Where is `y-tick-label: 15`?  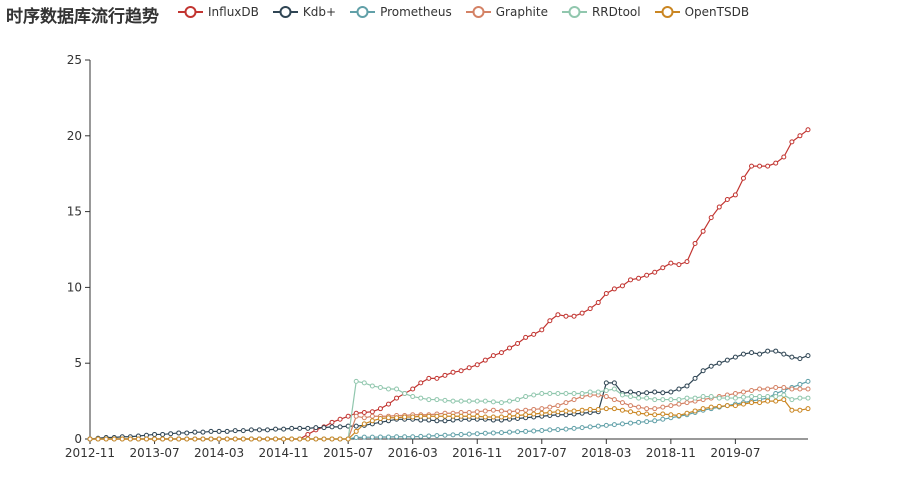 y-tick-label: 15 is located at coordinates (74, 212).